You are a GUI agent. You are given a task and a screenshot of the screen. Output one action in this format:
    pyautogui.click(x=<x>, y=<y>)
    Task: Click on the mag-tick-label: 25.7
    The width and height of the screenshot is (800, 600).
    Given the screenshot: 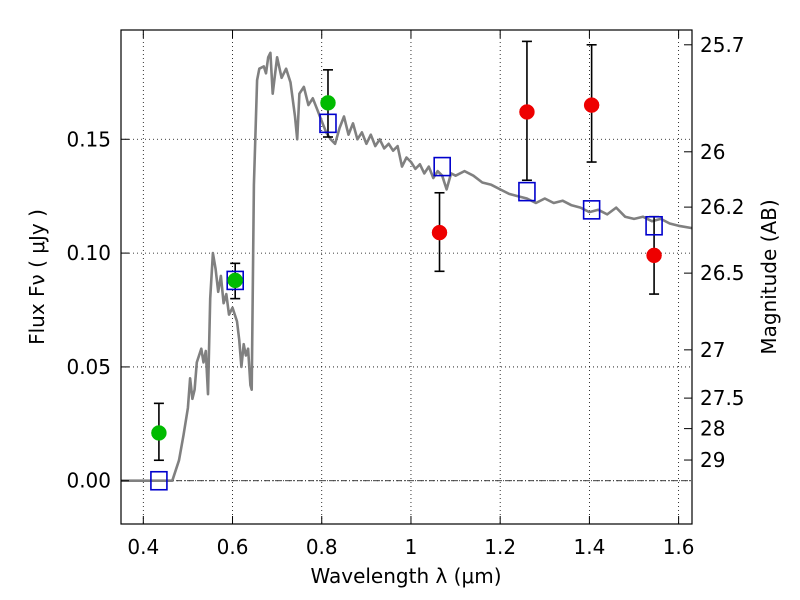 What is the action you would take?
    pyautogui.click(x=722, y=45)
    